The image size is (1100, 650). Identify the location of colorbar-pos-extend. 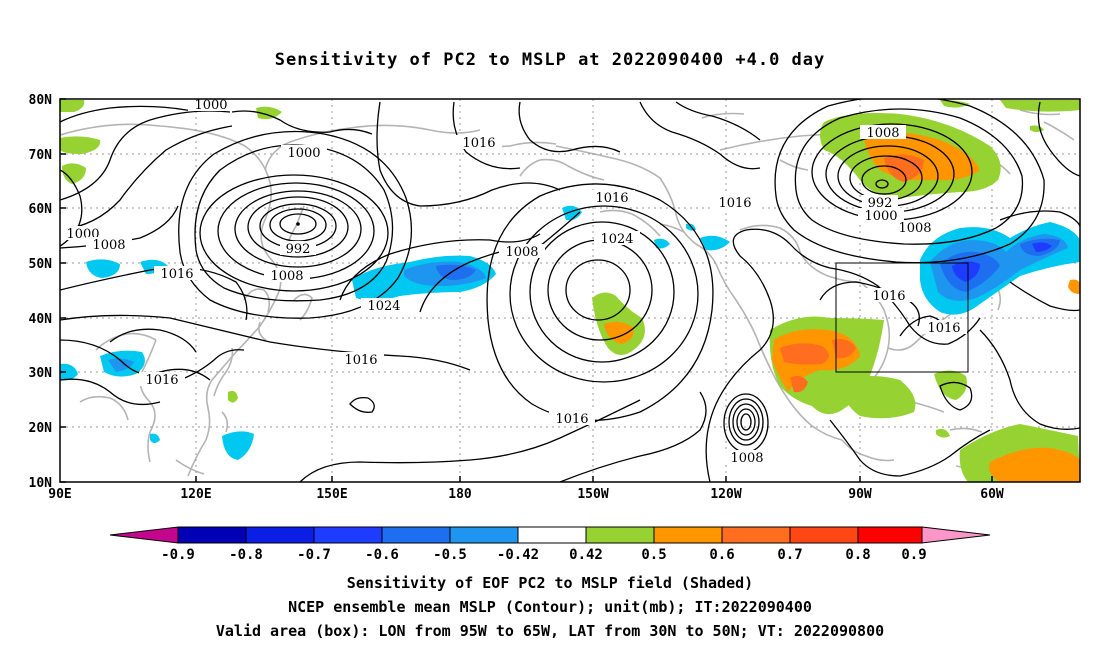
(956, 535).